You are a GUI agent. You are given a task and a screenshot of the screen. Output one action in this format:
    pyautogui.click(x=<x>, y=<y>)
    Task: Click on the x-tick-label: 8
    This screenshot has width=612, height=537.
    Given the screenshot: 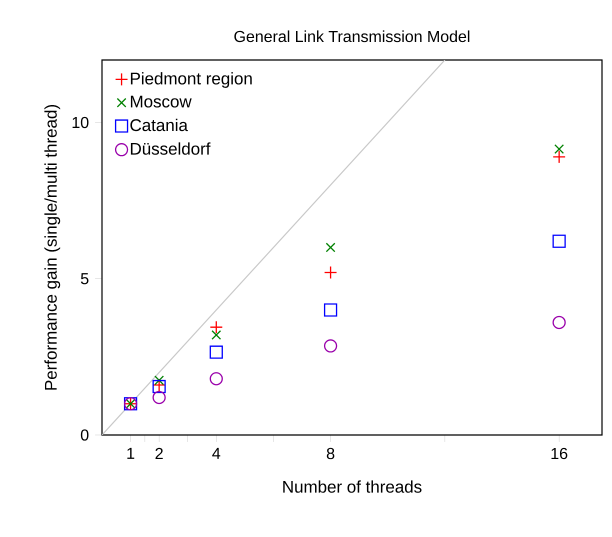 What is the action you would take?
    pyautogui.click(x=330, y=454)
    